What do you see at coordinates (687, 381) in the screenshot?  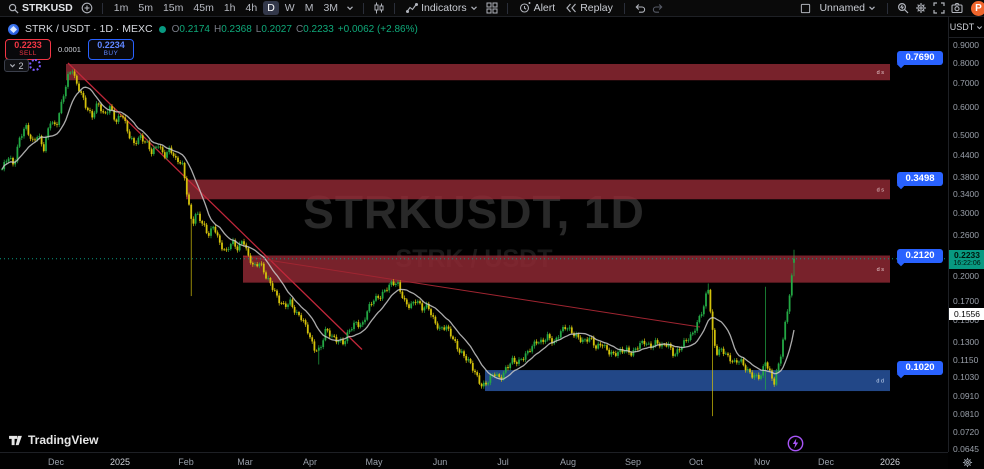 I see `demand-zone` at bounding box center [687, 381].